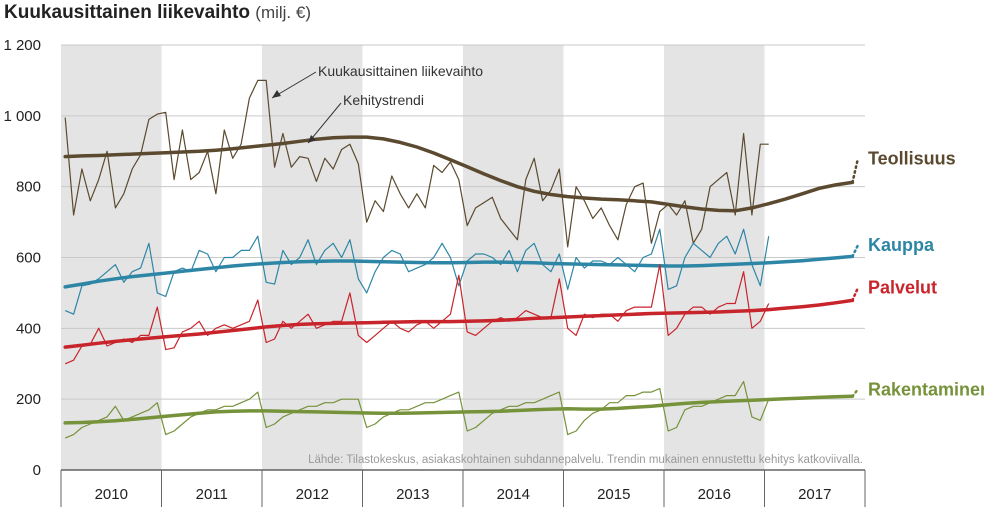  Describe the element at coordinates (613, 494) in the screenshot. I see `x-tick-label: 2015` at that location.